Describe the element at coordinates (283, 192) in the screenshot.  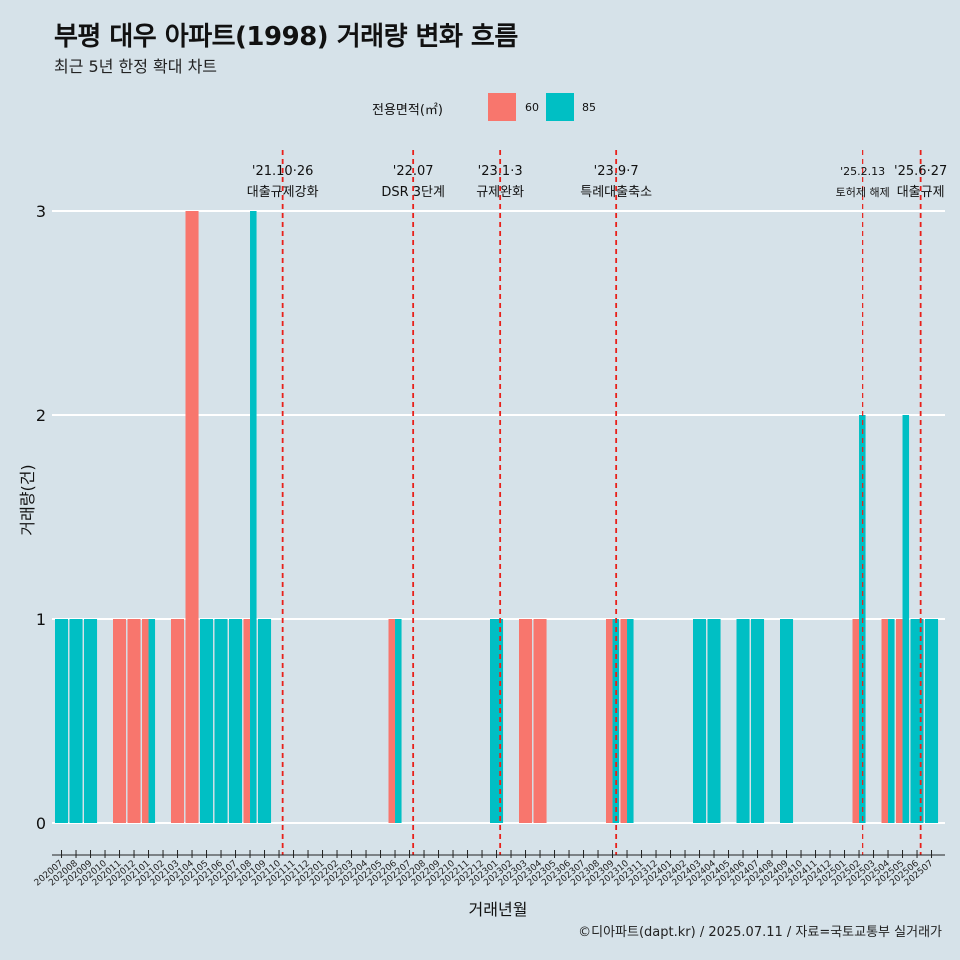
I see `event-label: 대출규제강화` at that location.